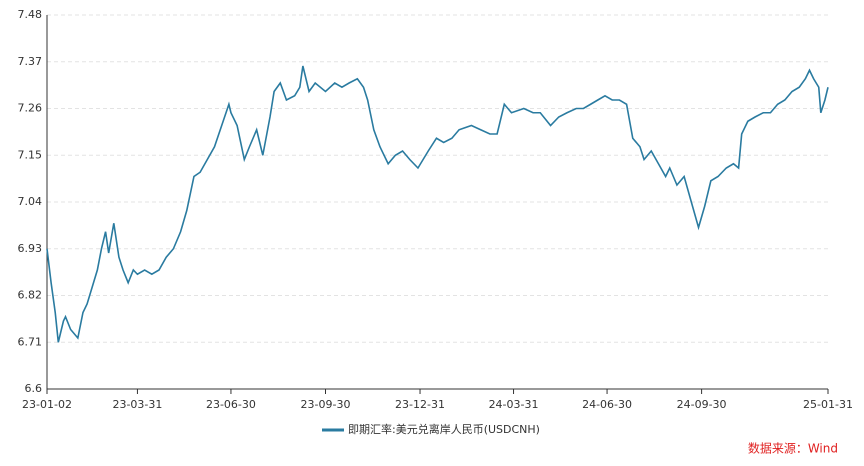 The image size is (864, 466). Describe the element at coordinates (47, 404) in the screenshot. I see `x-tick-label: 23-01-02` at that location.